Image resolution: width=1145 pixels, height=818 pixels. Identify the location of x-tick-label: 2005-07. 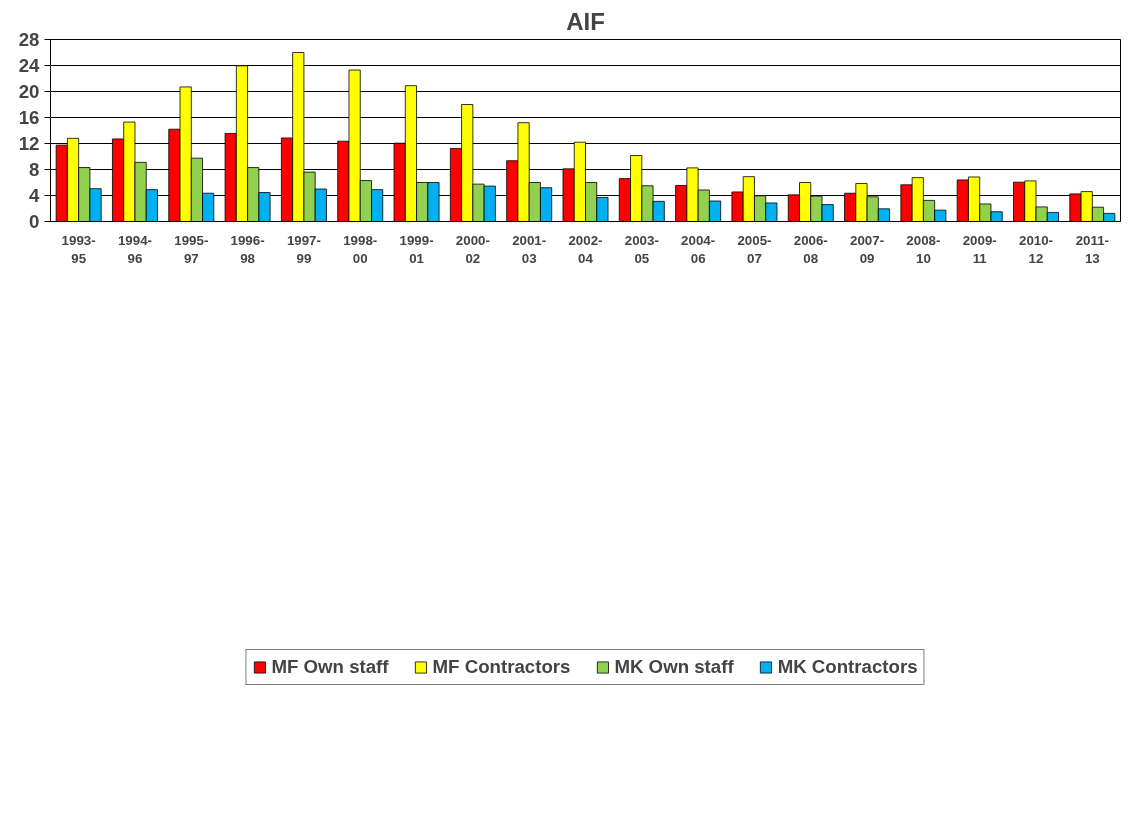
(754, 249).